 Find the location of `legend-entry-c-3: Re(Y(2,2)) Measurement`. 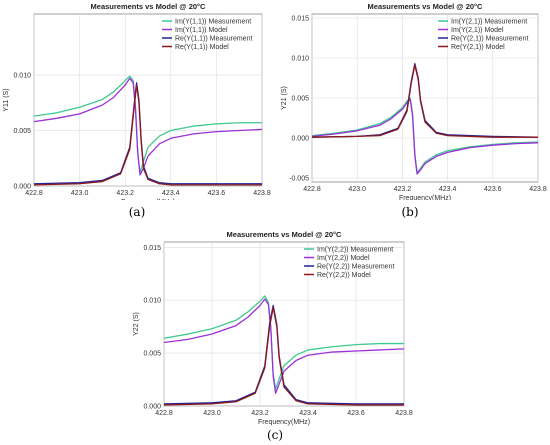

legend-entry-c-3: Re(Y(2,2)) Measurement is located at coordinates (355, 267).